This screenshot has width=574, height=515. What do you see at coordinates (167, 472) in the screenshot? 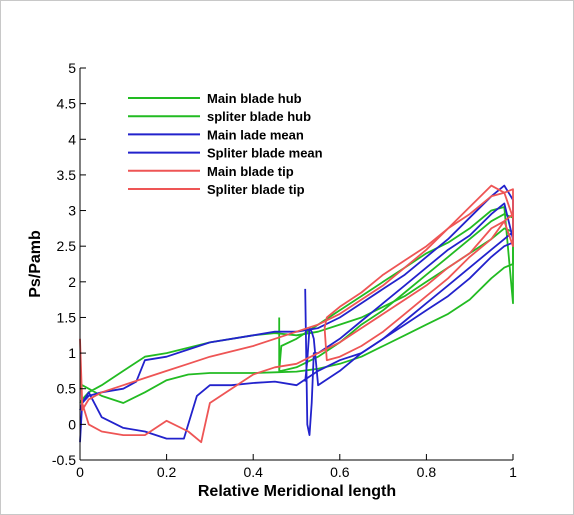
I see `x-tick-label: 0.2` at bounding box center [167, 472].